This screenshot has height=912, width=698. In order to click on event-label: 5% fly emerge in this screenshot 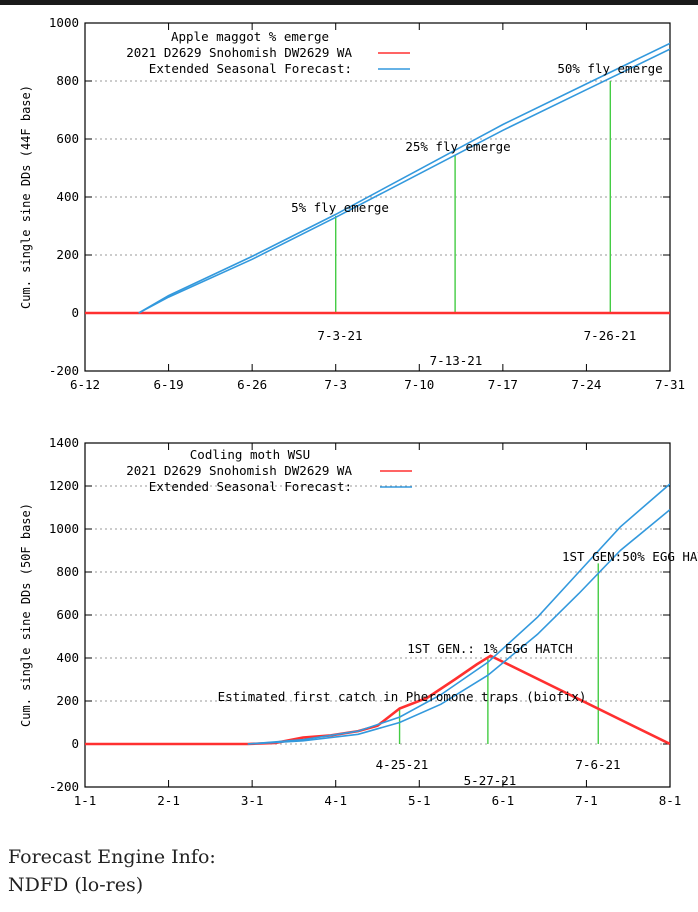, I will do `click(340, 207)`.